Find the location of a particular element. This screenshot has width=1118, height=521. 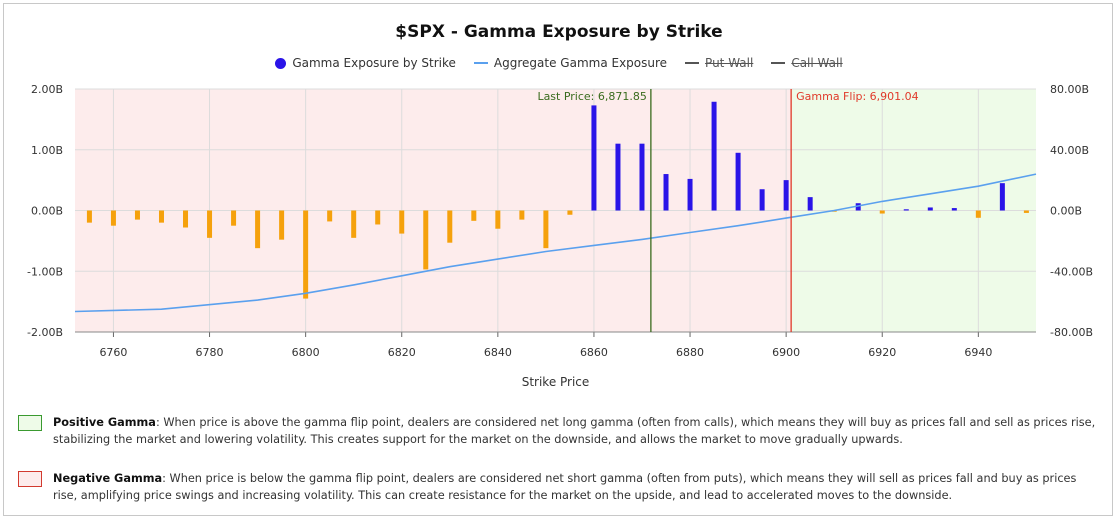

legend-item-call-wall: Call Wall is located at coordinates (807, 63).